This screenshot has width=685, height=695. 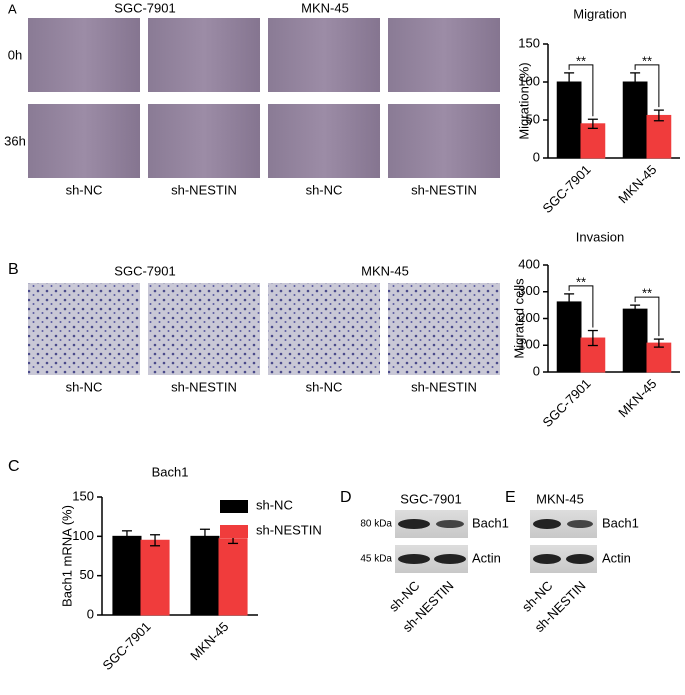 I want to click on blot-title: SGC-7901, so click(x=430, y=498).